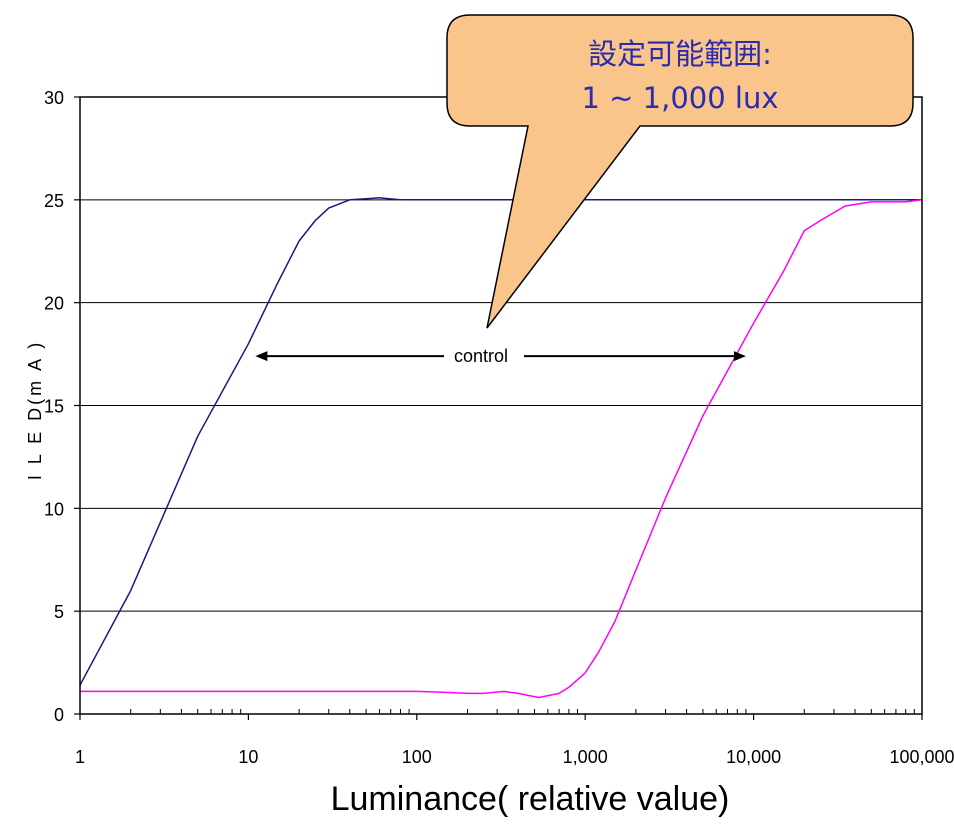 This screenshot has width=954, height=838. Describe the element at coordinates (54, 509) in the screenshot. I see `y-tick-label: 10` at that location.